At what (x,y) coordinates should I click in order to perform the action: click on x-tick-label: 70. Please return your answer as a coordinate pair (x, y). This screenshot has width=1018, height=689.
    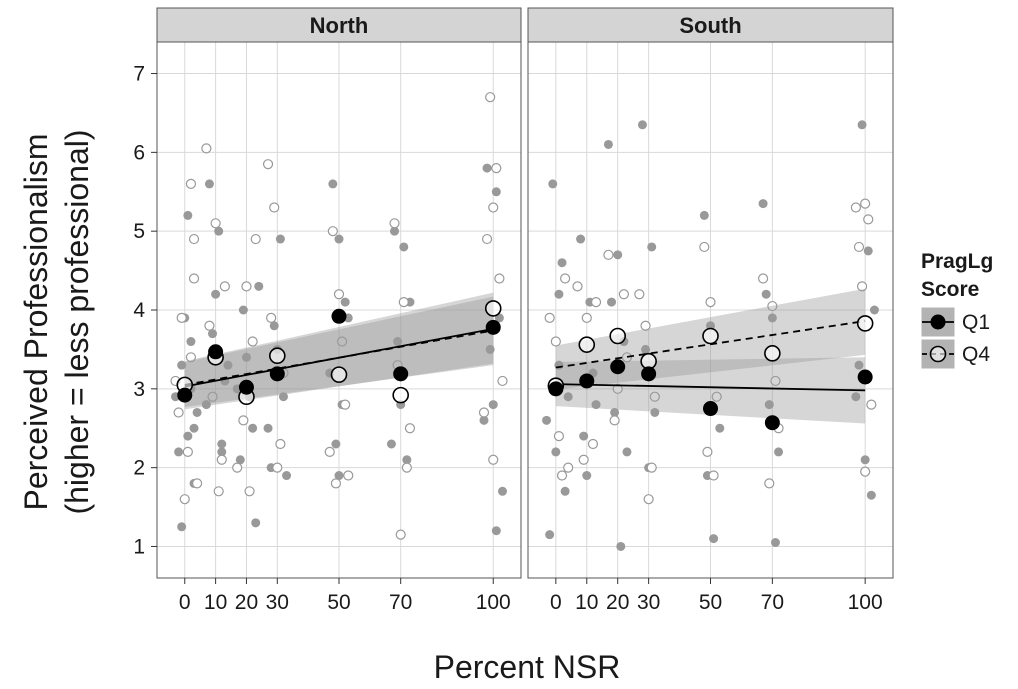
    Looking at the image, I should click on (772, 602).